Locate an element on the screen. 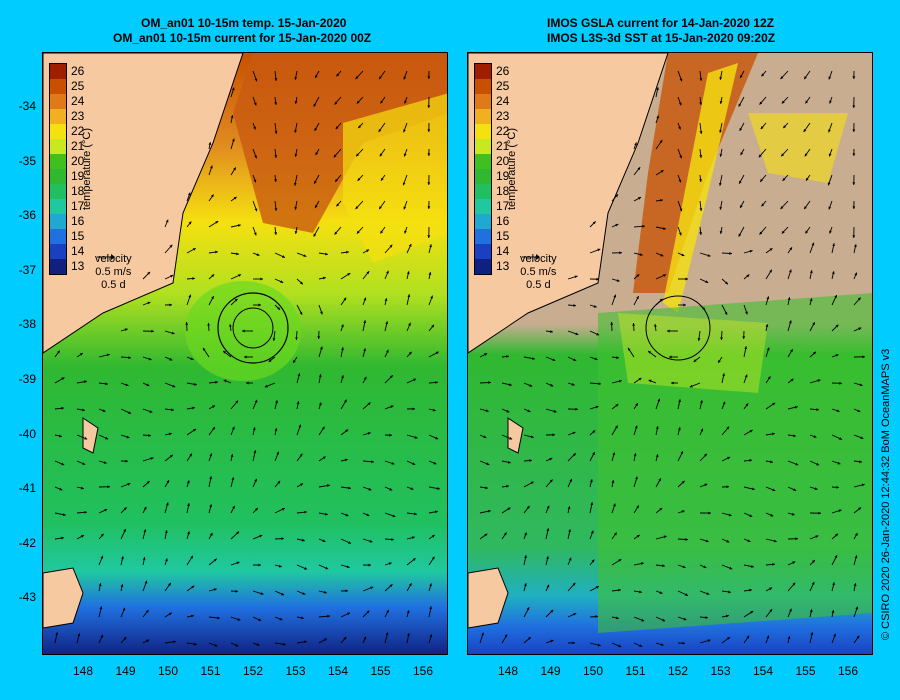 This screenshot has height=700, width=900. colorbar-tick-label: 21 is located at coordinates (78, 145).